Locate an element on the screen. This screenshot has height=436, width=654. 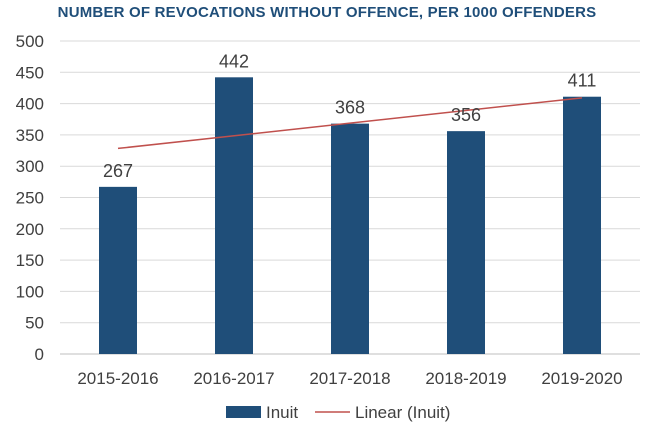
data-label: 356 is located at coordinates (466, 115).